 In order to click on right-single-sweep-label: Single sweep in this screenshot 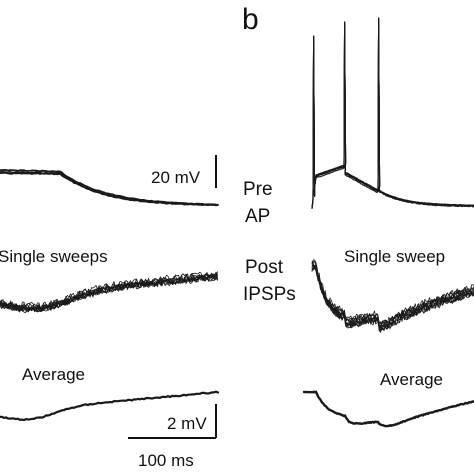, I will do `click(394, 256)`.